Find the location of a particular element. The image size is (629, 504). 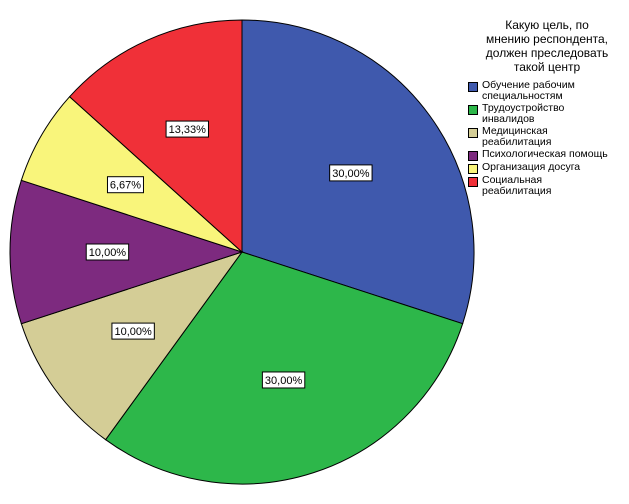

data-label-text-social: 13,33% is located at coordinates (188, 130).